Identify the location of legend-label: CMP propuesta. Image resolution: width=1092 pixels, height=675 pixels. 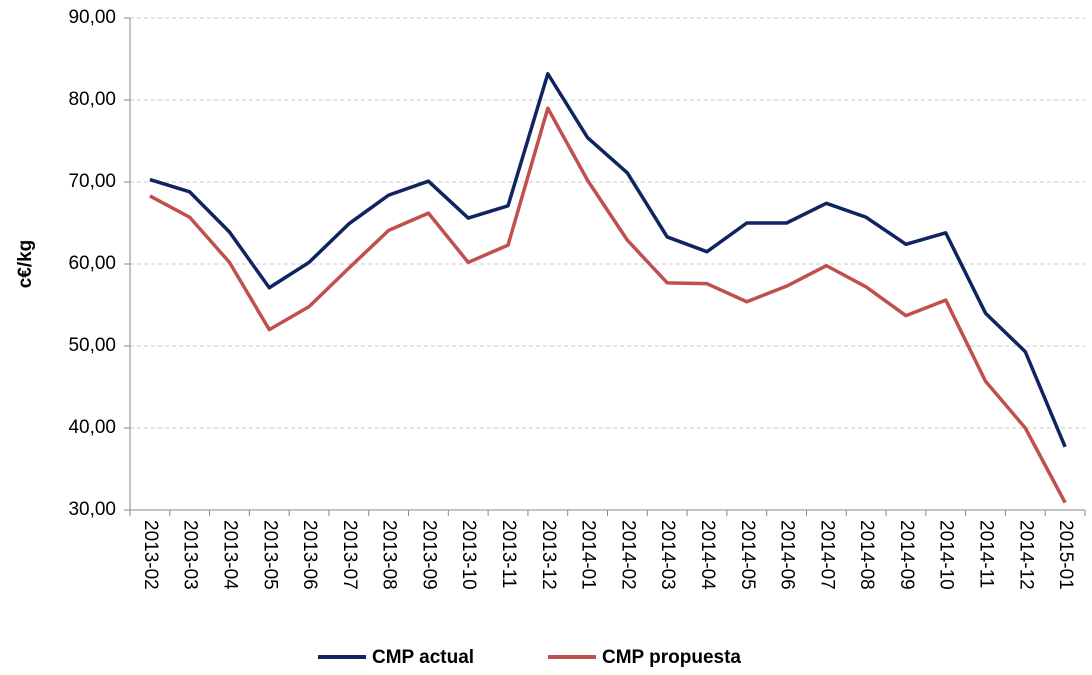
(671, 657).